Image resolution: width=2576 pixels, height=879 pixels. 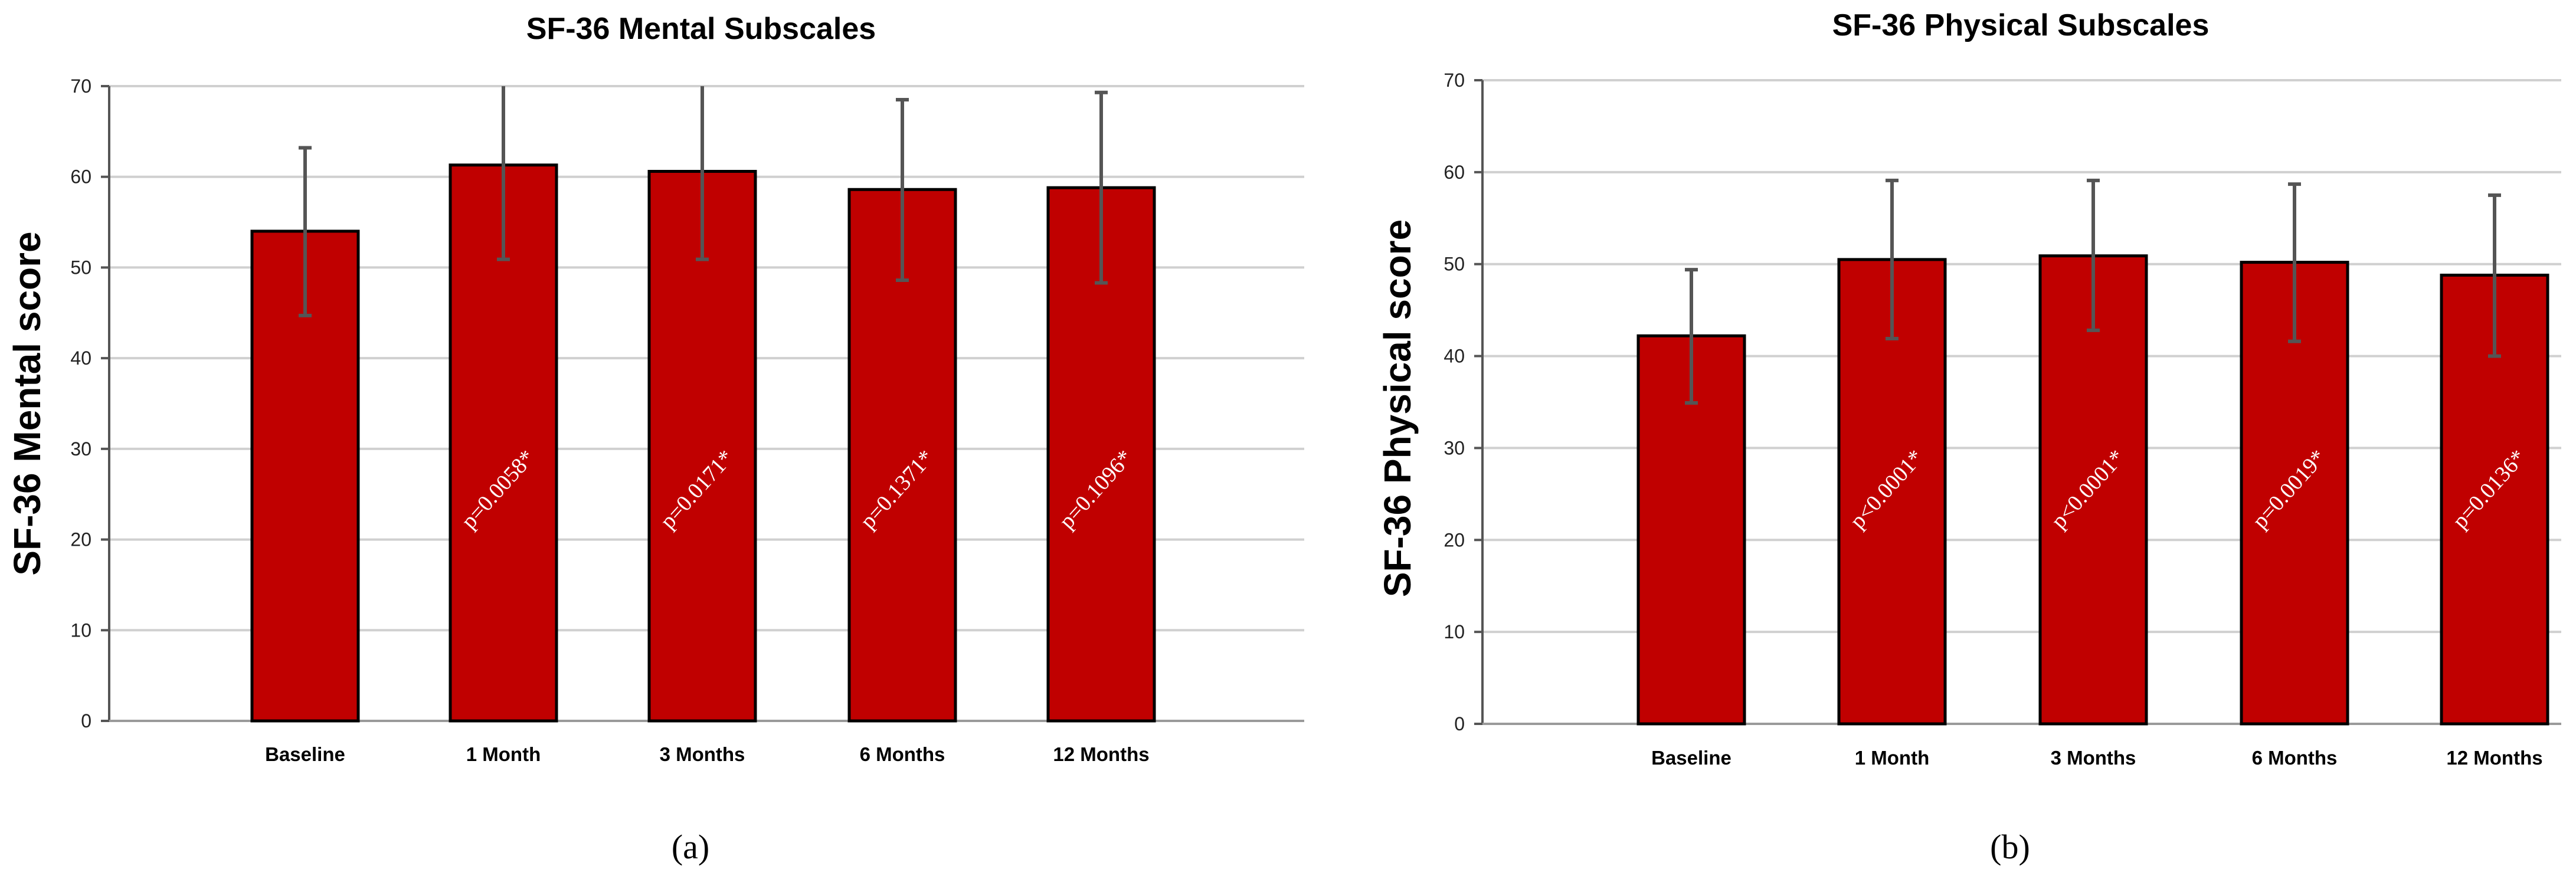 What do you see at coordinates (2021, 25) in the screenshot?
I see `chart-title: SF-36 Physical Subscales` at bounding box center [2021, 25].